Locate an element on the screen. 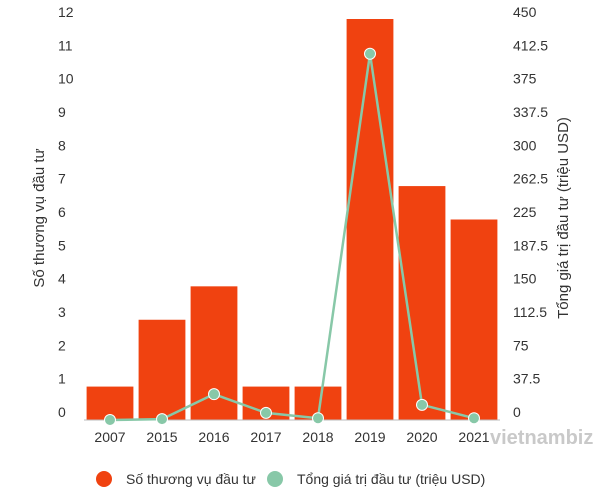 The height and width of the screenshot is (497, 600). x-axis-ticks: 2007 2015 2016 2017 2018 2019 2020 2021 is located at coordinates (291, 437).